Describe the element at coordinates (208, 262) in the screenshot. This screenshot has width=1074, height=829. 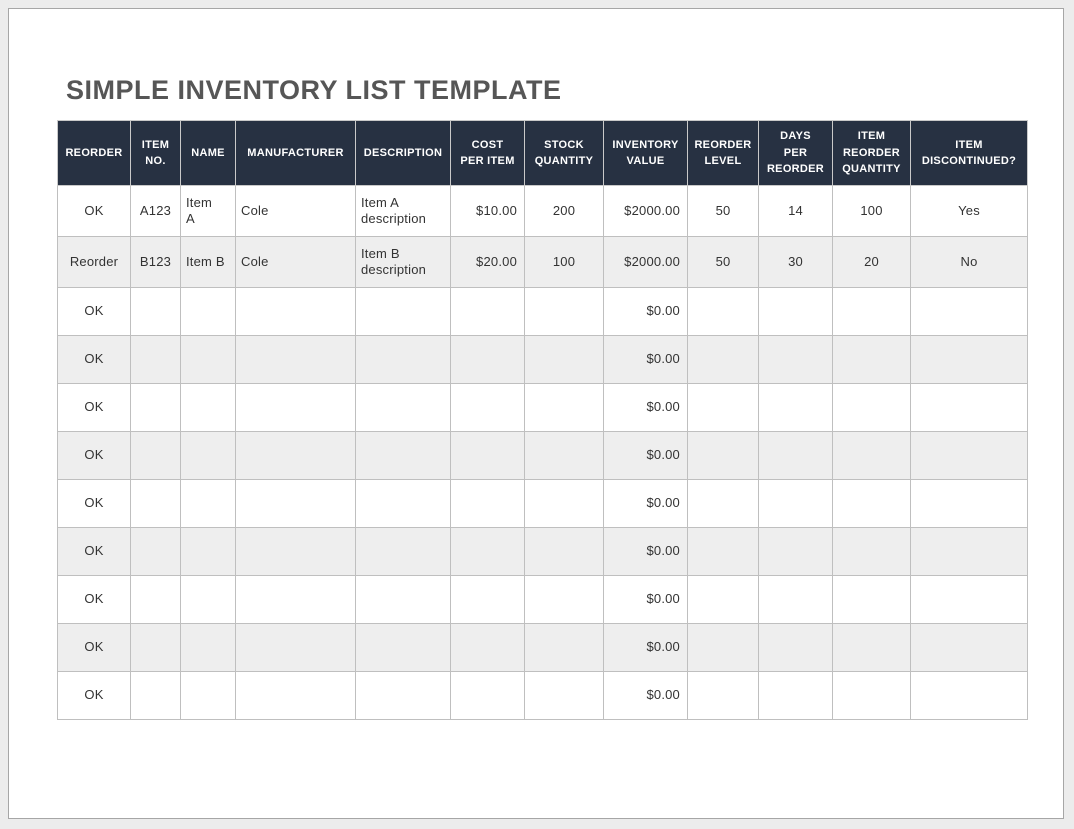
I see `cell-name: Item B` at that location.